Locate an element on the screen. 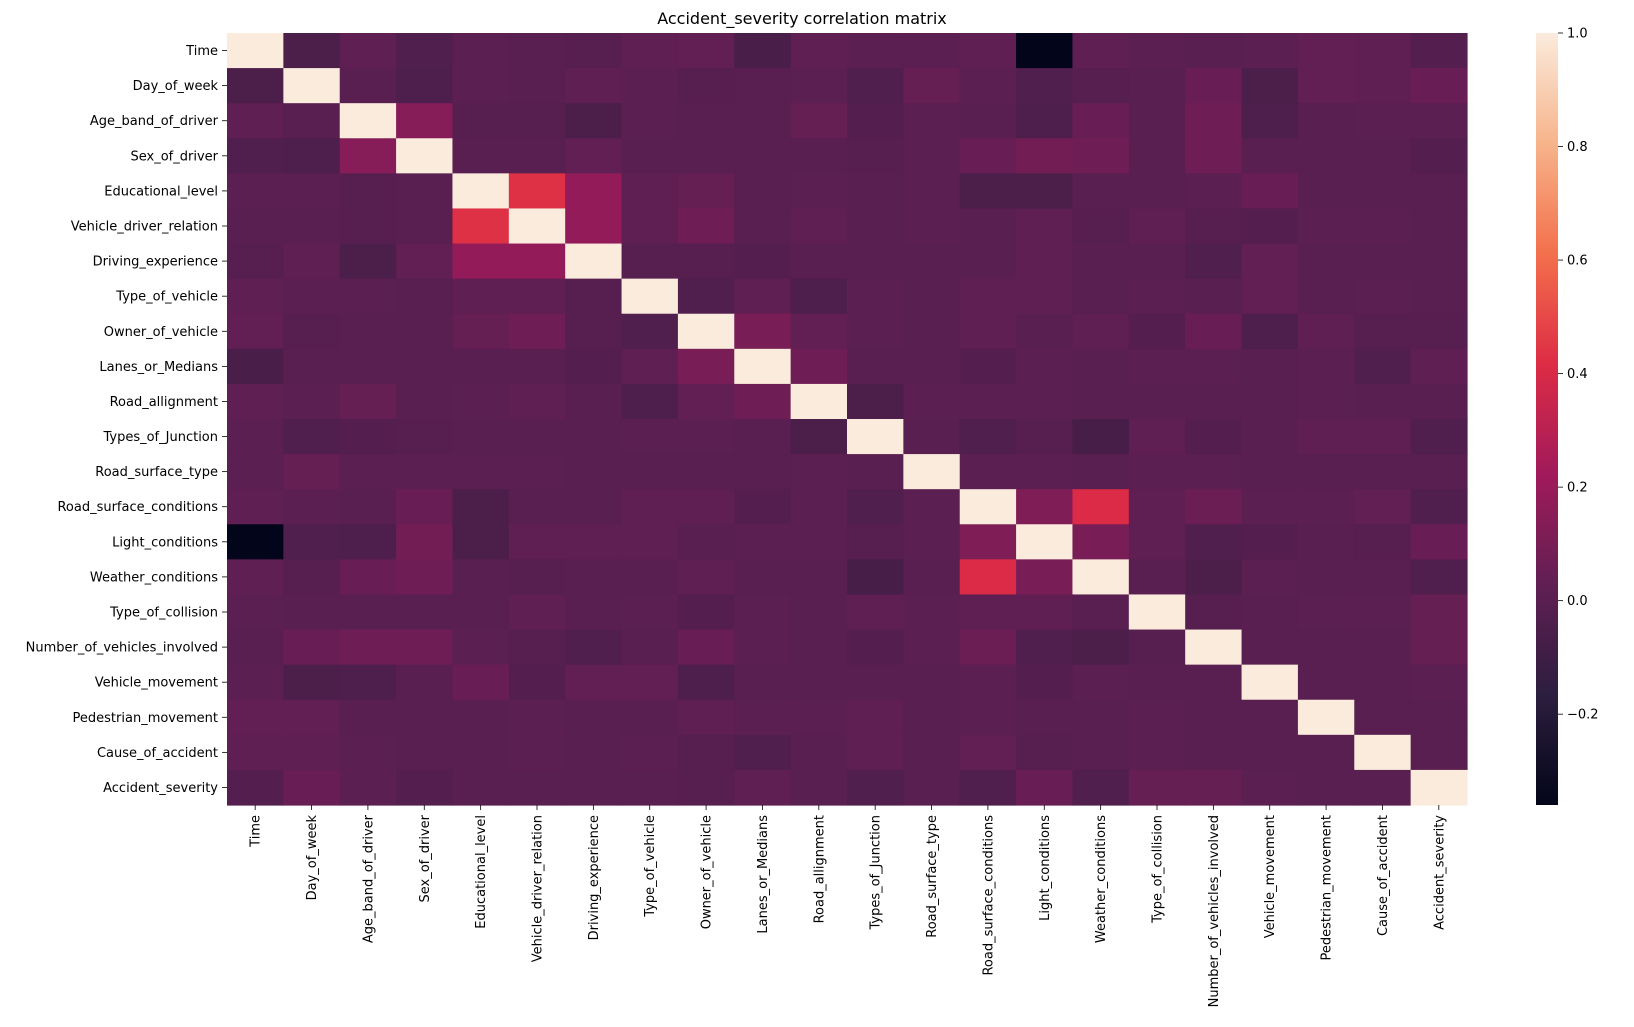 This screenshot has height=1027, width=1634. x-tick-label: Road_allignment is located at coordinates (819, 869).